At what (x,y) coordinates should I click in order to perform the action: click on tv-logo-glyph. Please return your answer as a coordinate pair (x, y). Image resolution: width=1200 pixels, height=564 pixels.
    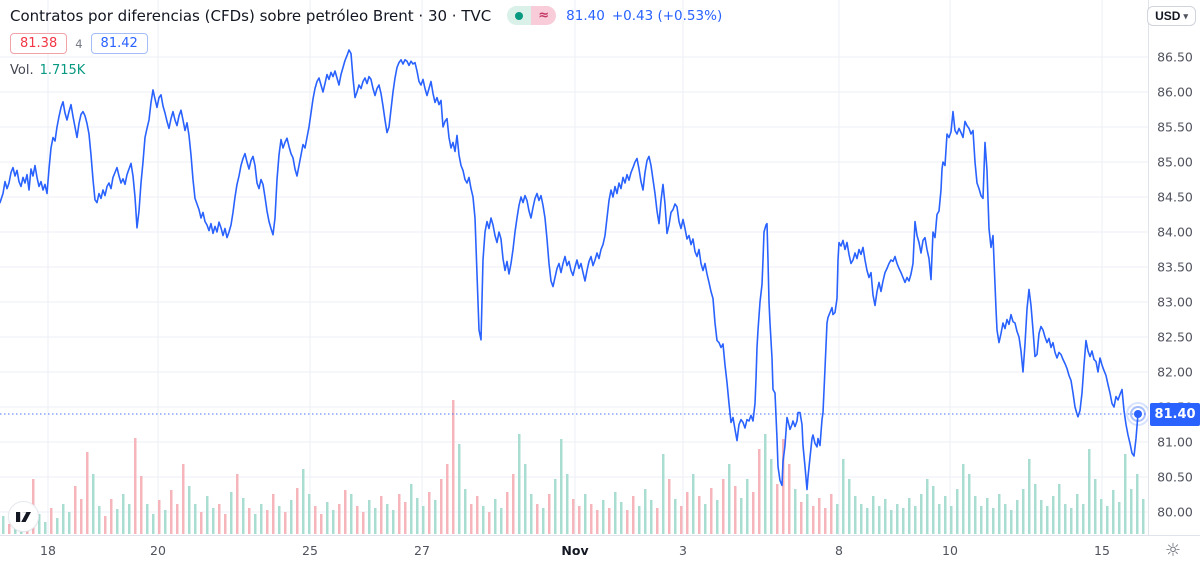
    Looking at the image, I should click on (23, 516).